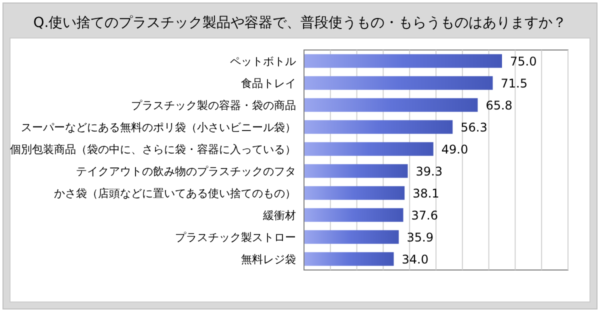  Describe the element at coordinates (426, 193) in the screenshot. I see `data-label: 38.1` at that location.